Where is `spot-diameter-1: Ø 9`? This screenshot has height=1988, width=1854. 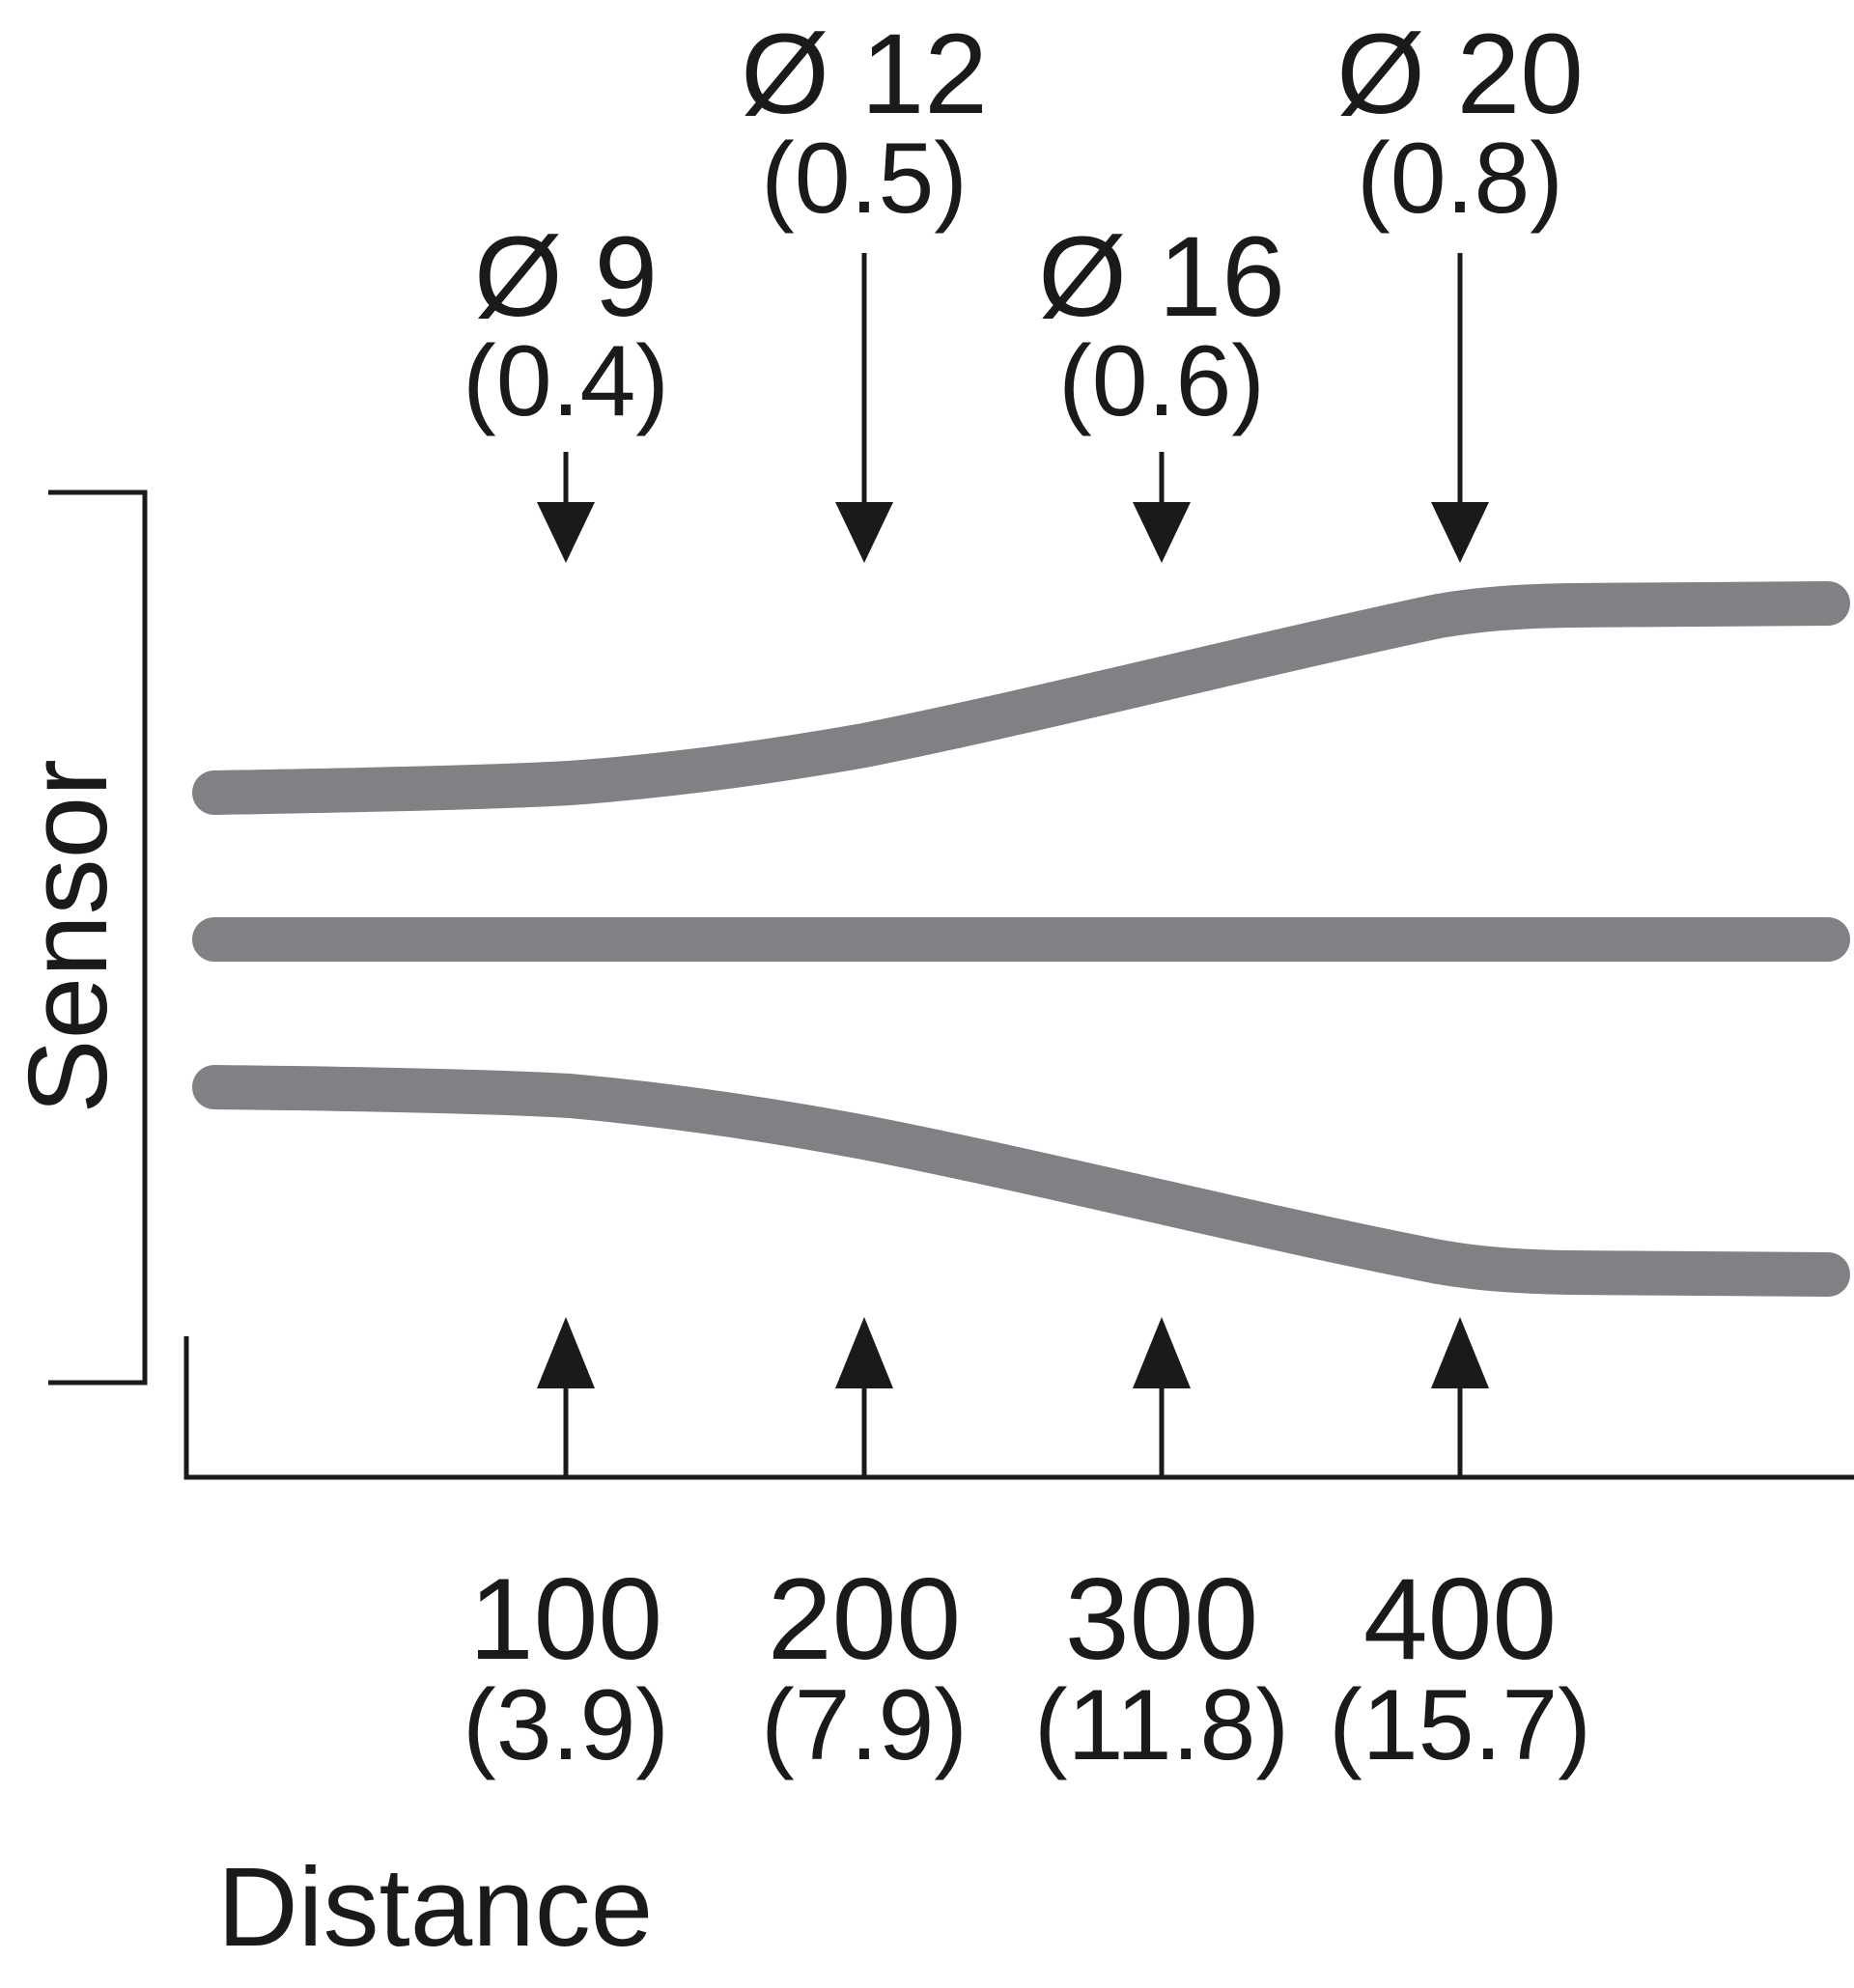 spot-diameter-1: Ø 9 is located at coordinates (566, 277).